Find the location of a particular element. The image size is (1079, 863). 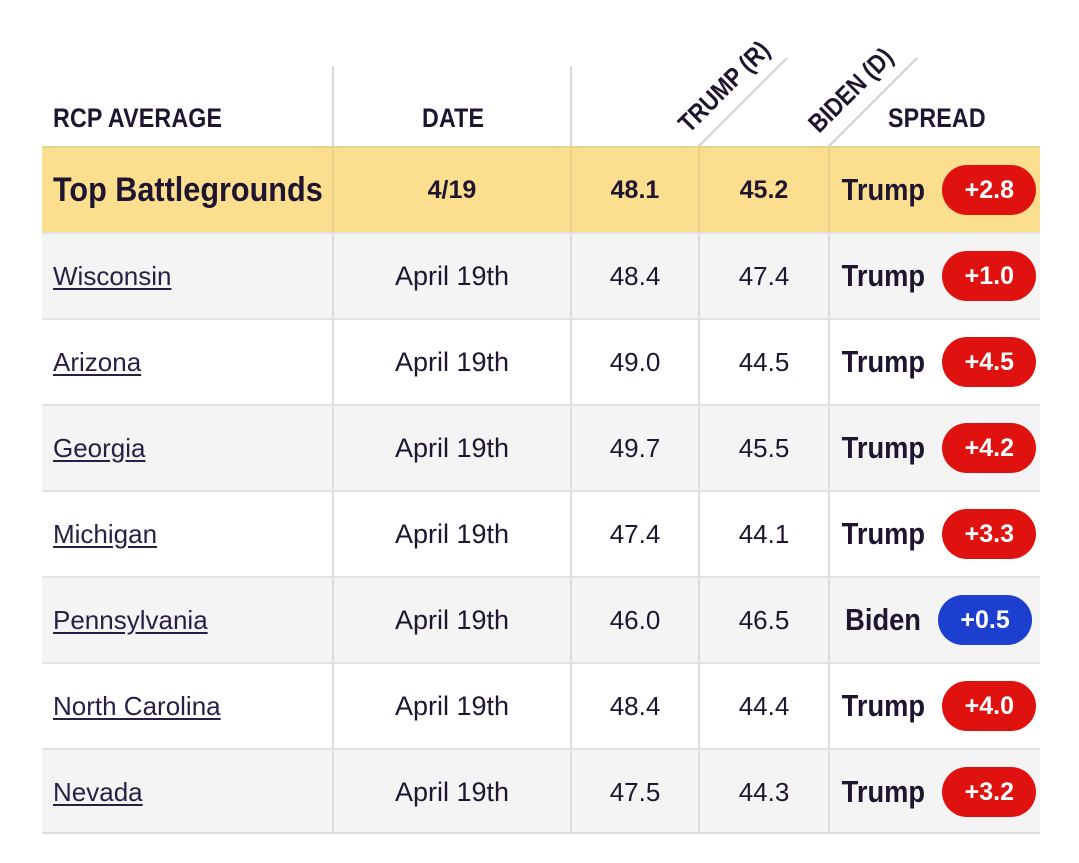

spread-margin-badge: +0.5 is located at coordinates (985, 620).